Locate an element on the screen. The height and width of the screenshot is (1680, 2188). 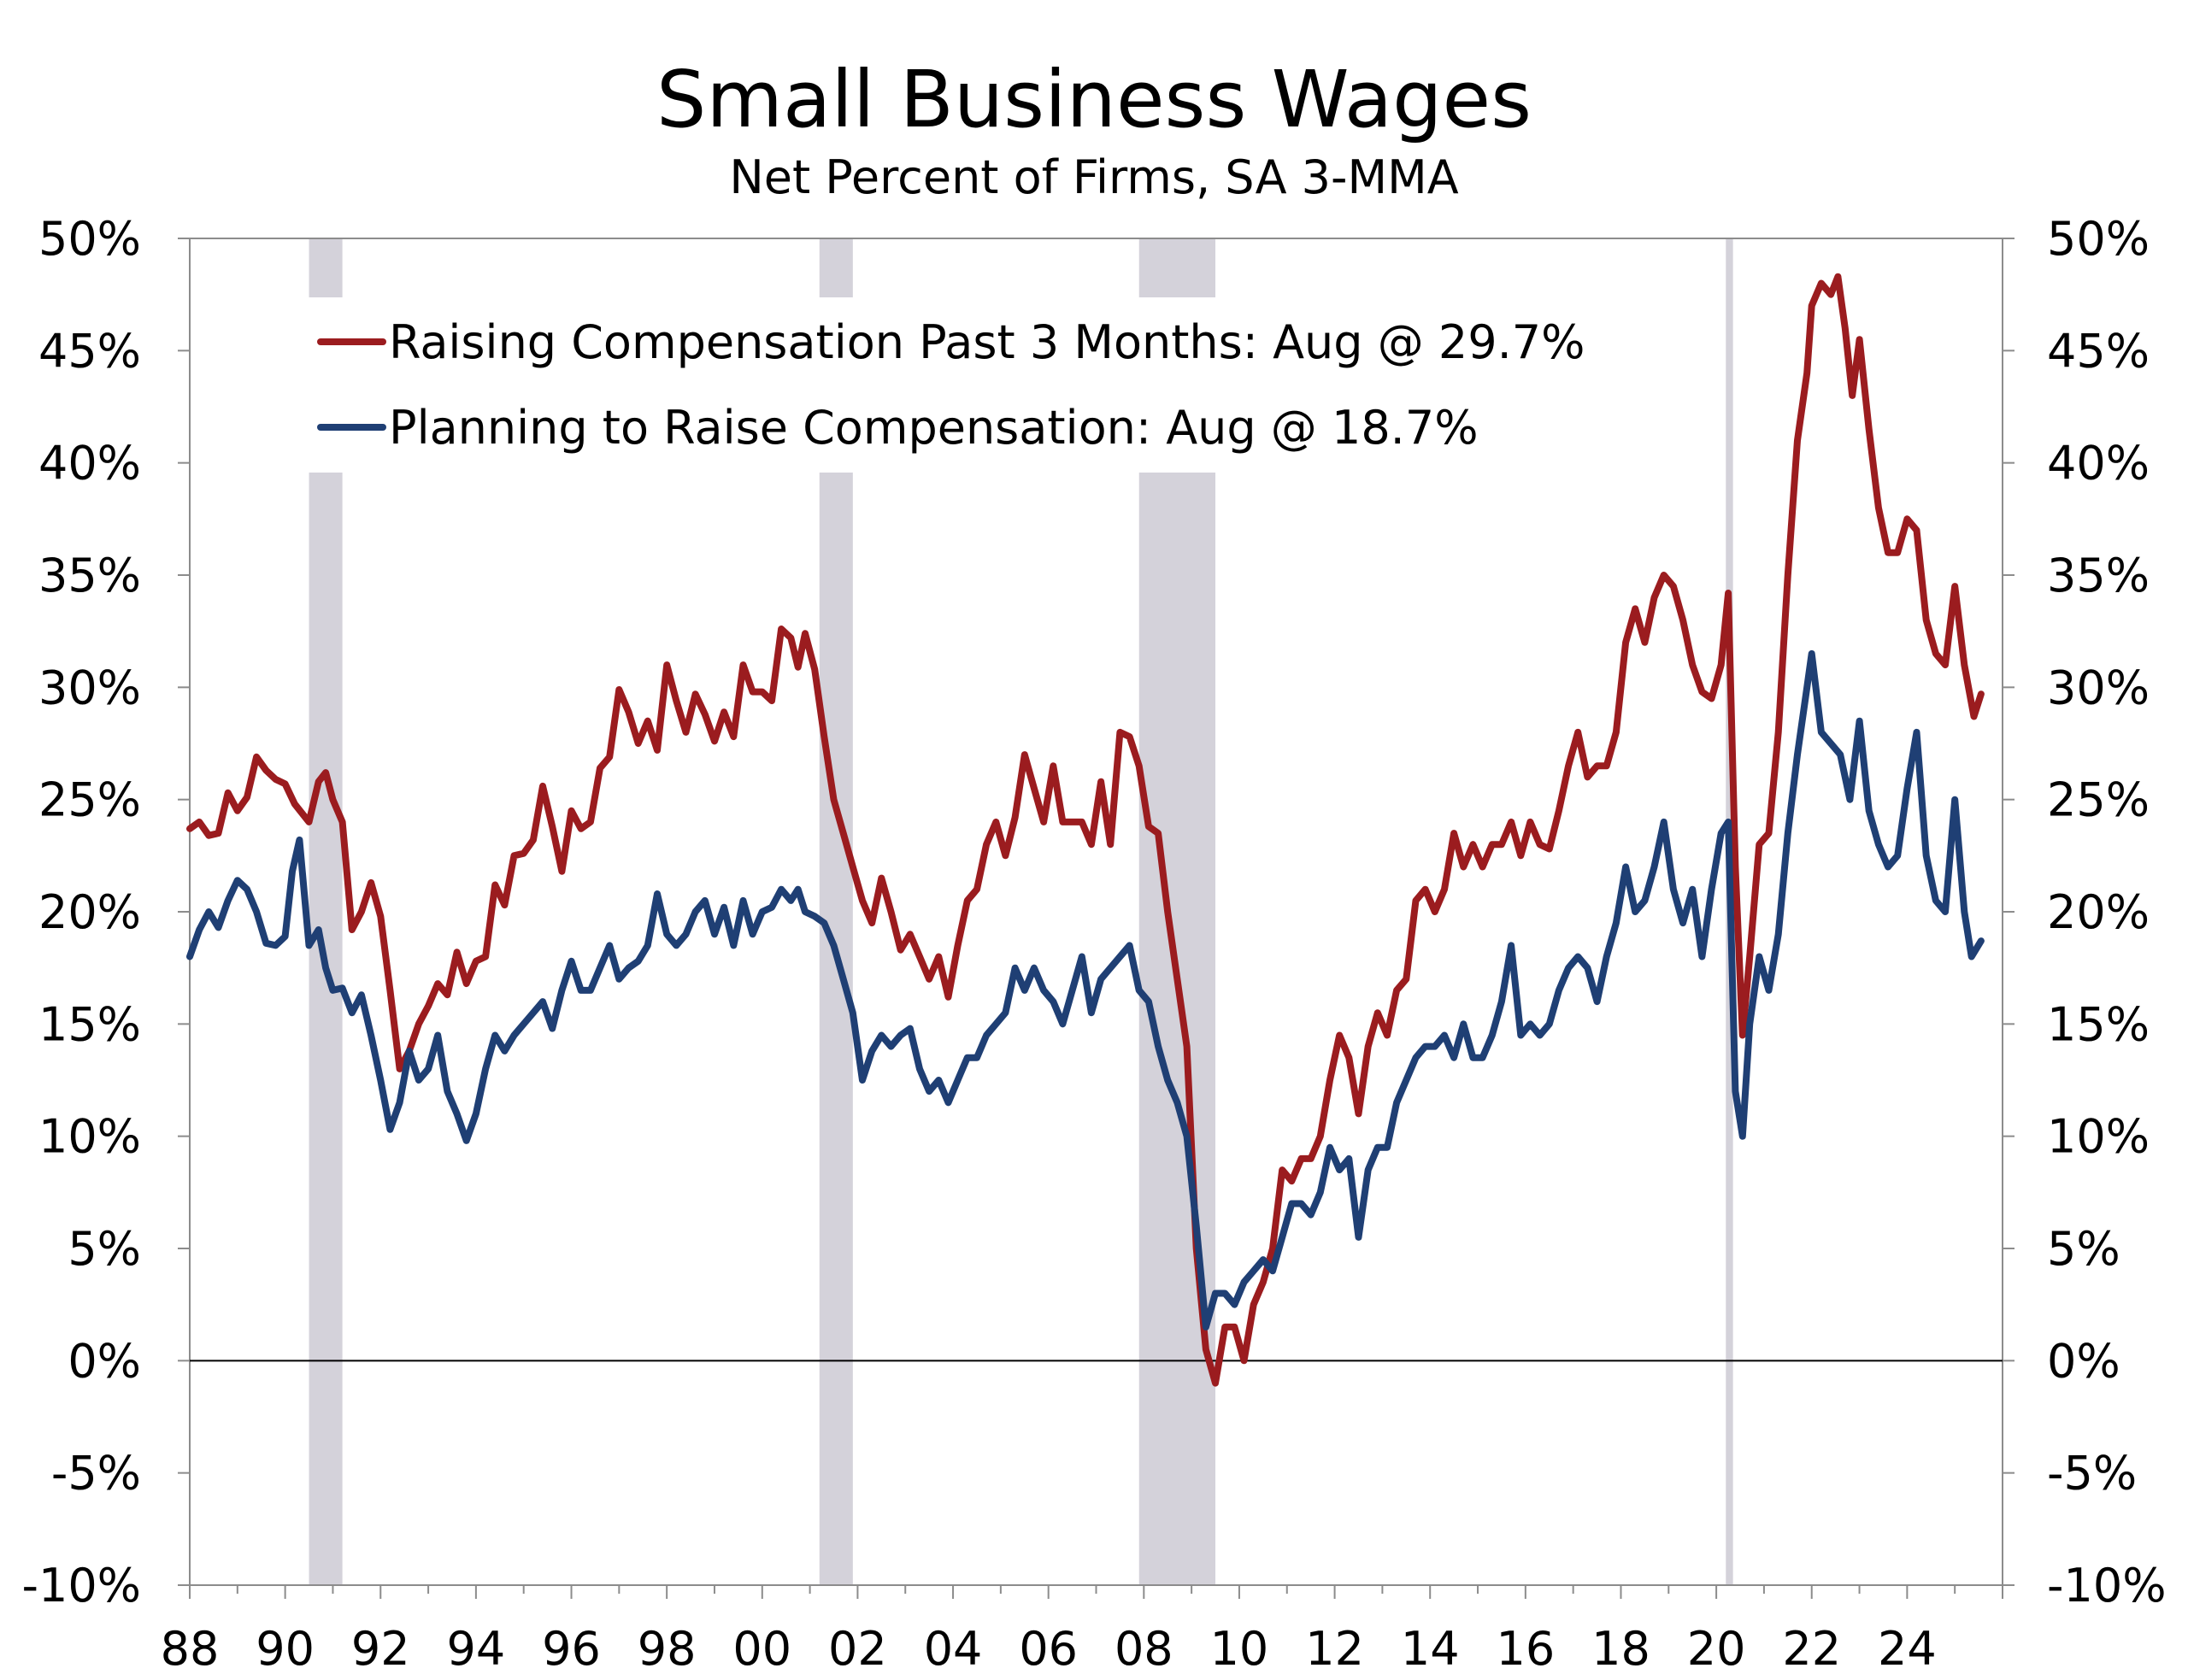
x-tick-label: 14 is located at coordinates (1431, 1649).